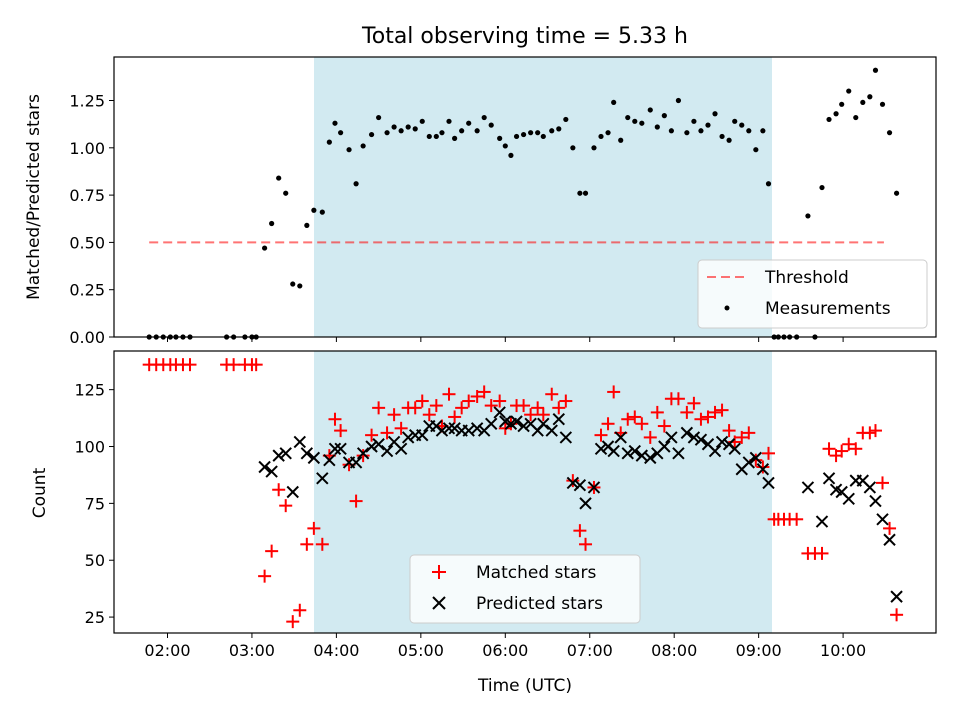 This screenshot has height=720, width=960. What do you see at coordinates (95, 503) in the screenshot?
I see `y-tick-label: 75` at bounding box center [95, 503].